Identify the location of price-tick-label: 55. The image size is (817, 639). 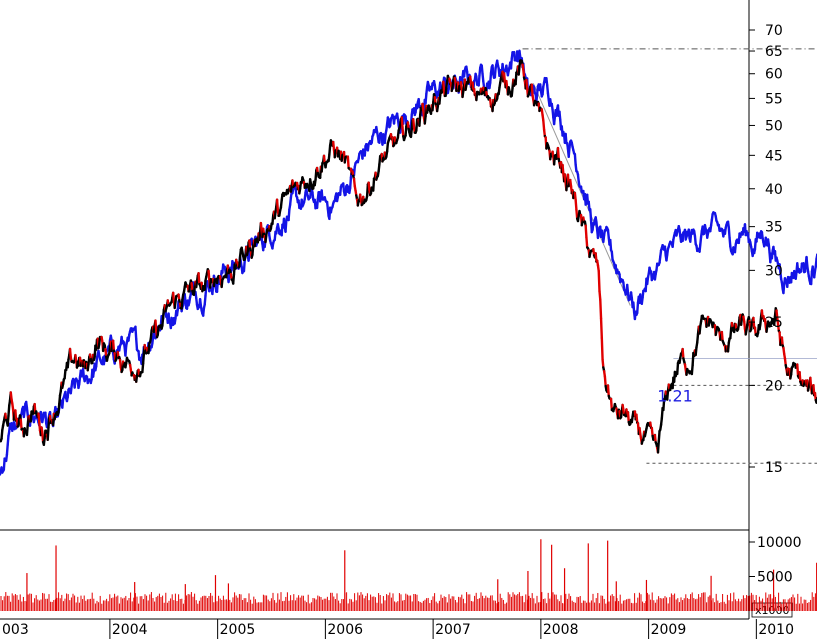
(774, 99).